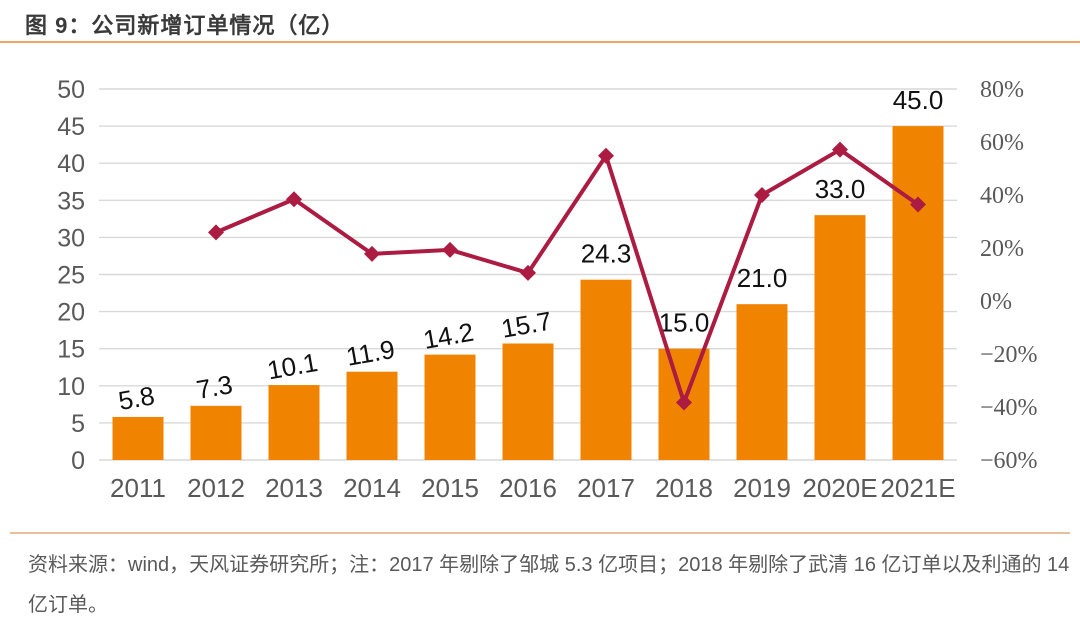 This screenshot has width=1080, height=626. Describe the element at coordinates (1002, 143) in the screenshot. I see `right-axis-tick-label: 60%` at that location.